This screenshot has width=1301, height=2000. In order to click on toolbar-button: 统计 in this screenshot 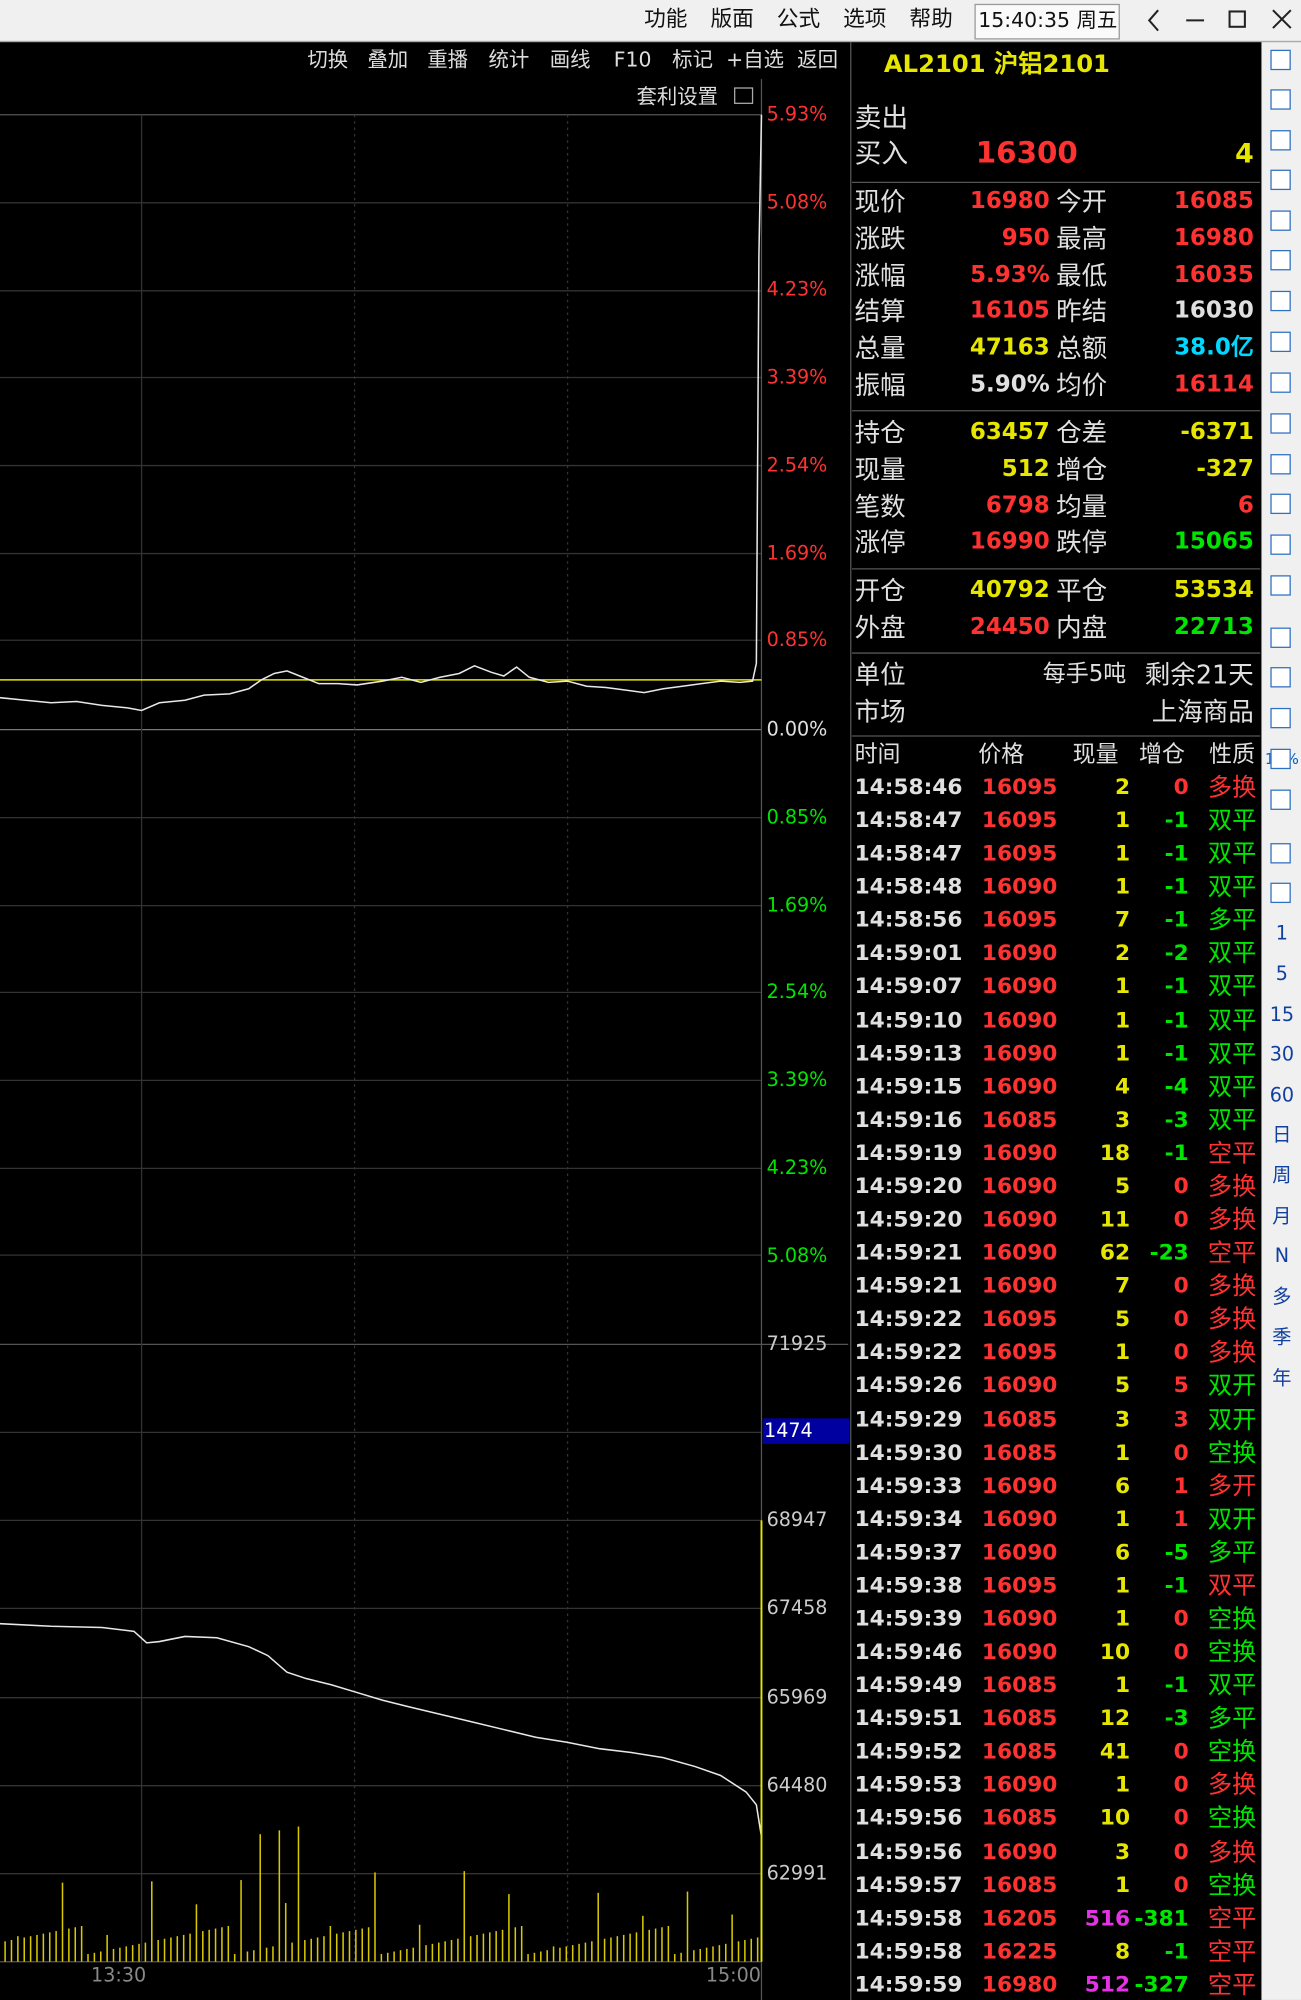, I will do `click(509, 59)`.